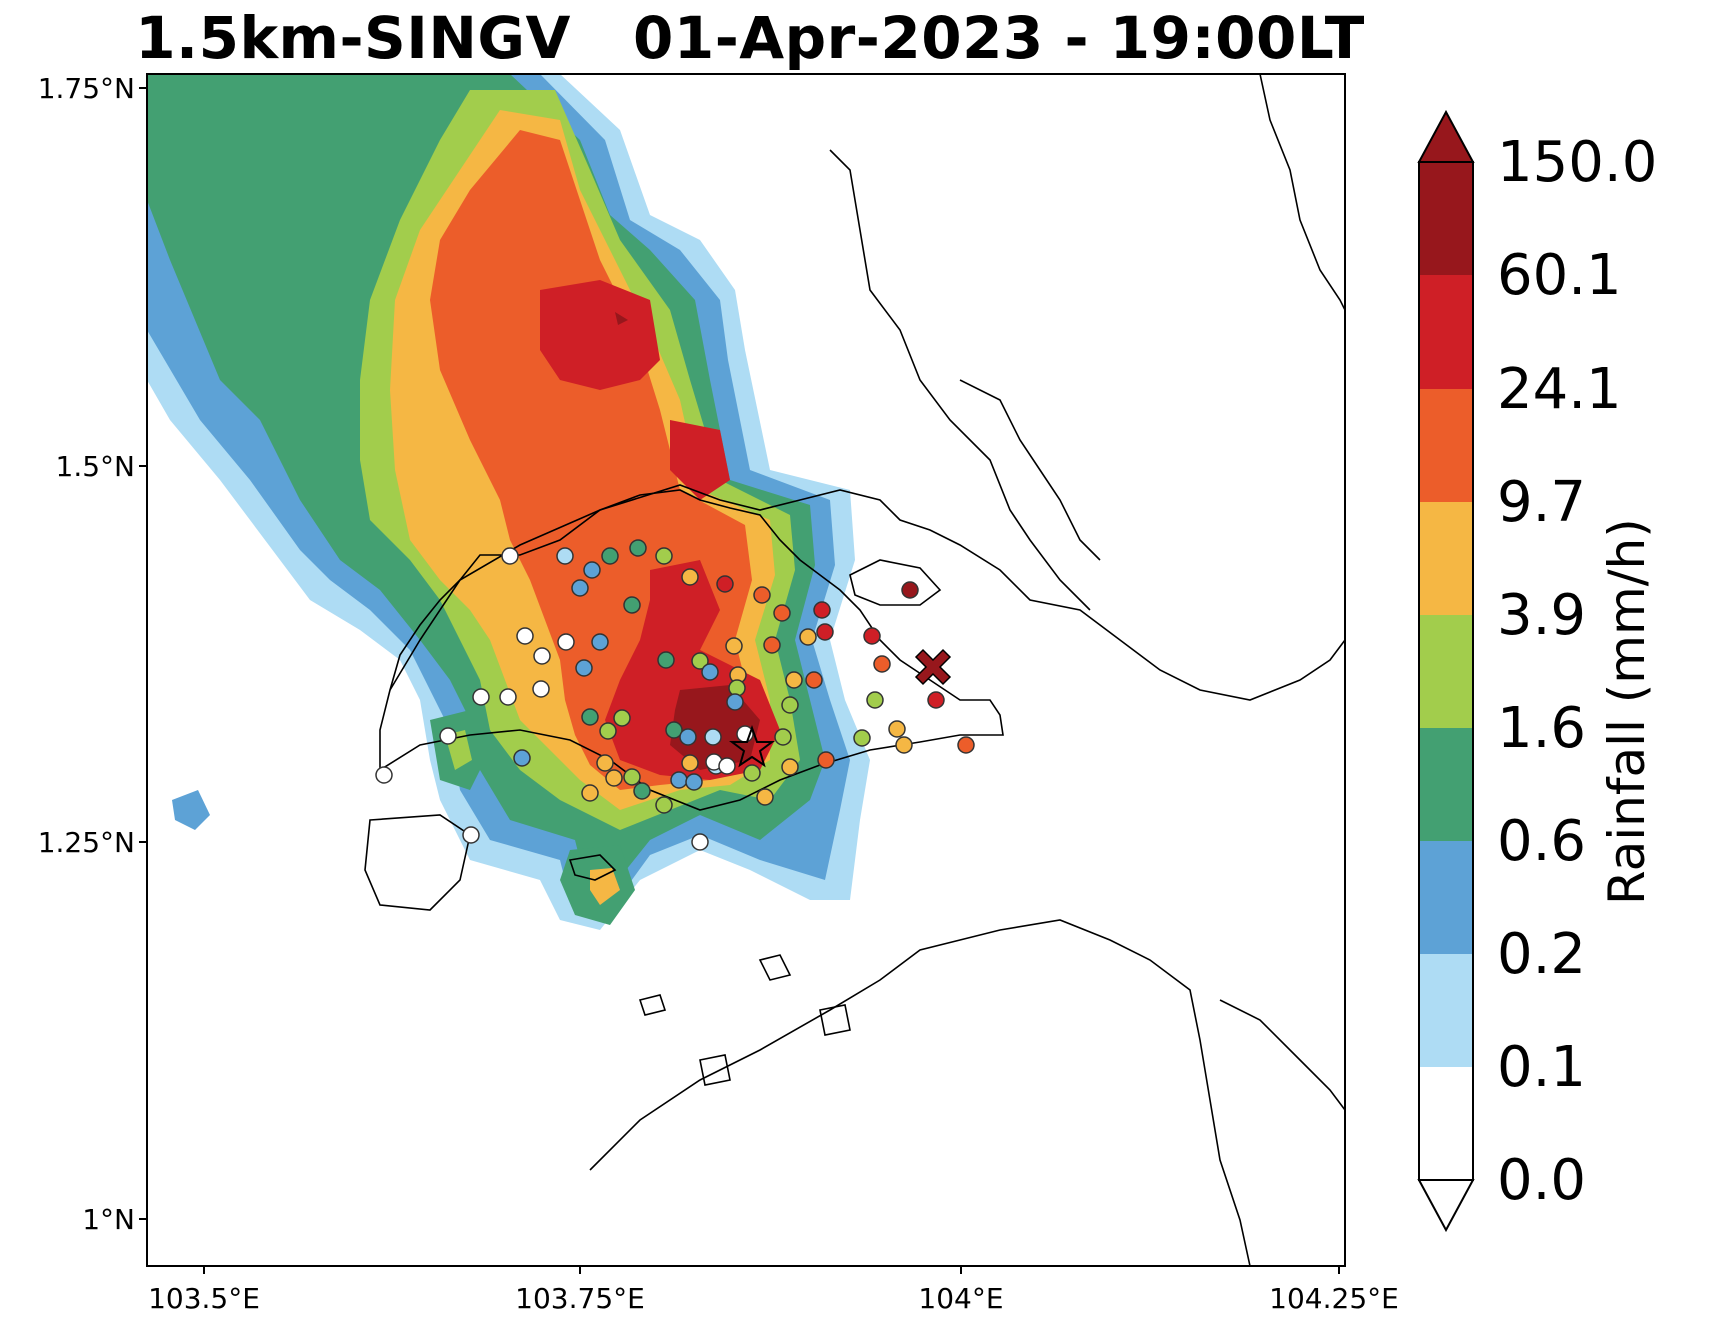 The height and width of the screenshot is (1318, 1727). I want to click on sentosa, so click(592, 867).